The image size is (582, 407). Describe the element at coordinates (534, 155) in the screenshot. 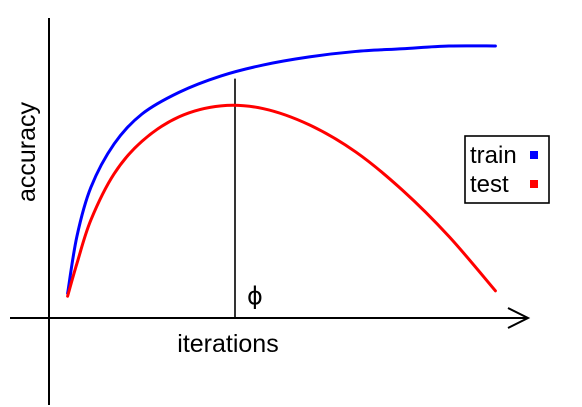

I see `legend-train-swatch` at that location.